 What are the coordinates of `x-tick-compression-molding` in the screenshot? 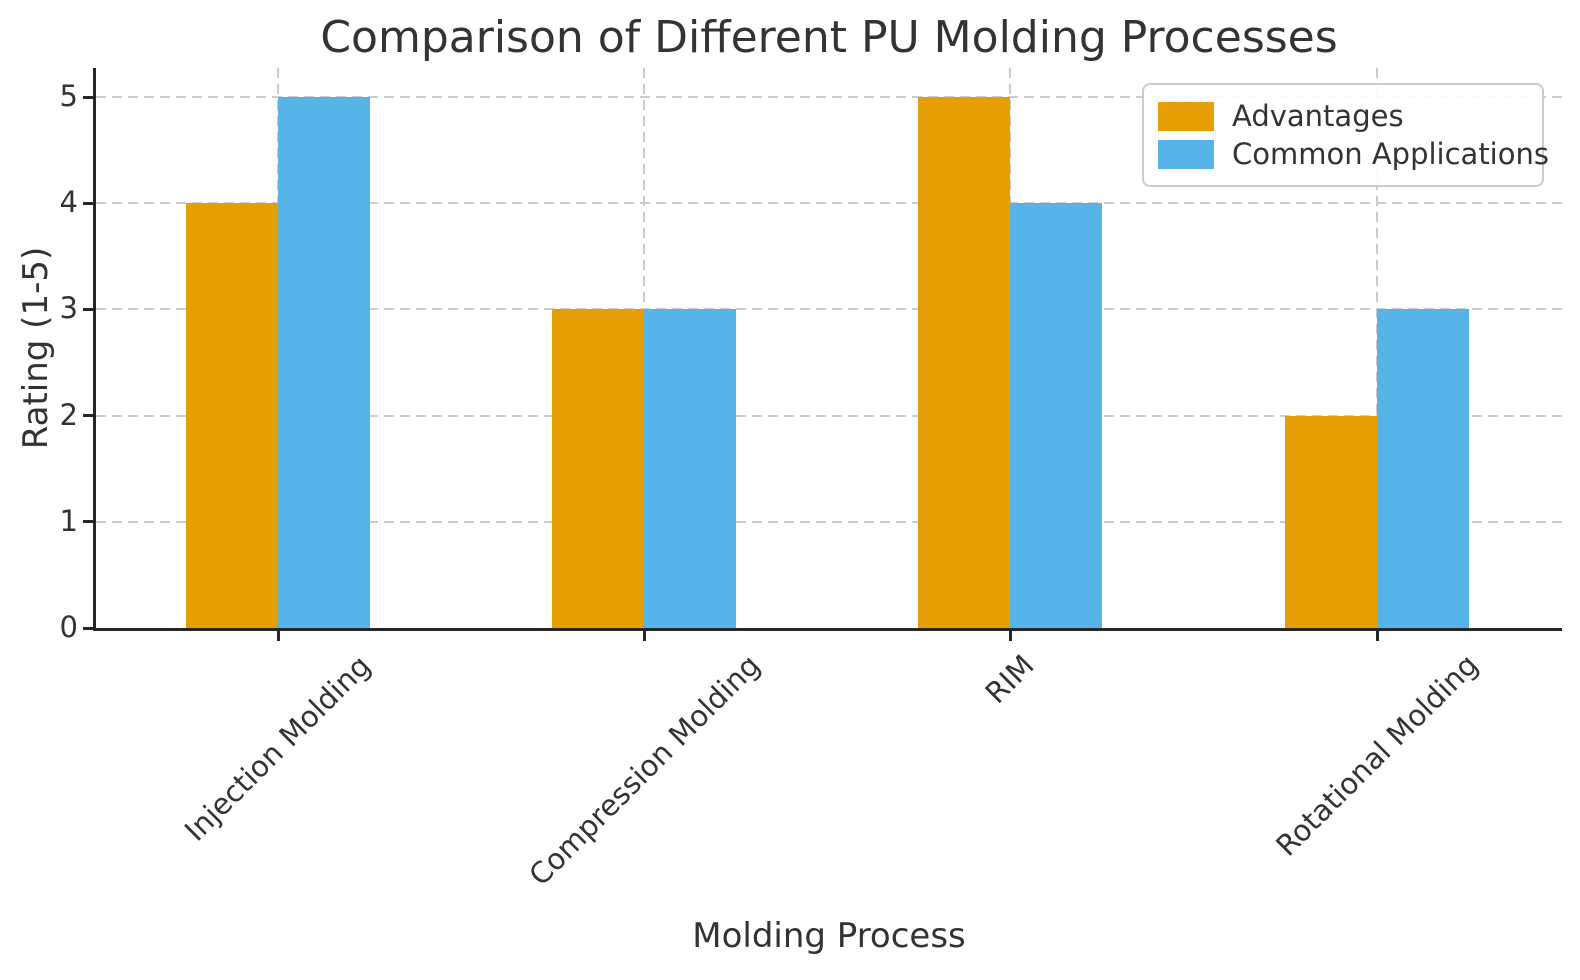 It's located at (644, 636).